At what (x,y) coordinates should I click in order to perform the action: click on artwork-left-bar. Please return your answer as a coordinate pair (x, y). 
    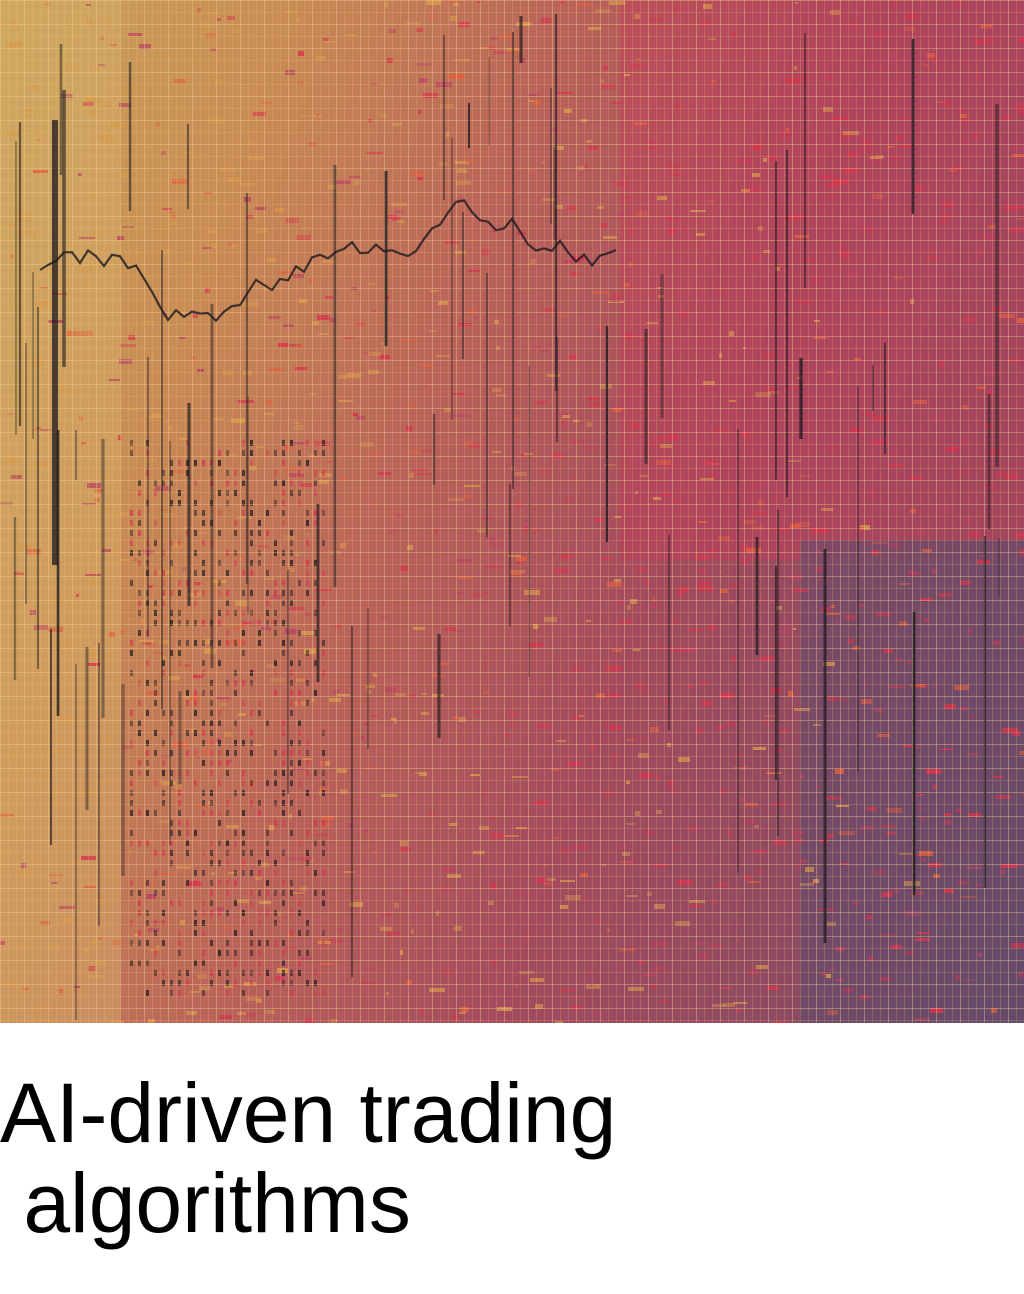
    Looking at the image, I should click on (55, 342).